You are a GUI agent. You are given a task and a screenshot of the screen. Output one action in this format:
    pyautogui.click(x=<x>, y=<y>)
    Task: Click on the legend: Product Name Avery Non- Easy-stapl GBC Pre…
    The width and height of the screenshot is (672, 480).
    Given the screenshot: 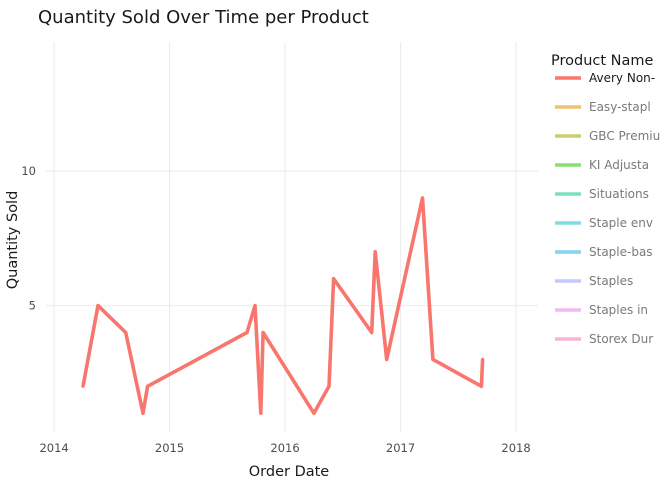 What is the action you would take?
    pyautogui.click(x=605, y=199)
    